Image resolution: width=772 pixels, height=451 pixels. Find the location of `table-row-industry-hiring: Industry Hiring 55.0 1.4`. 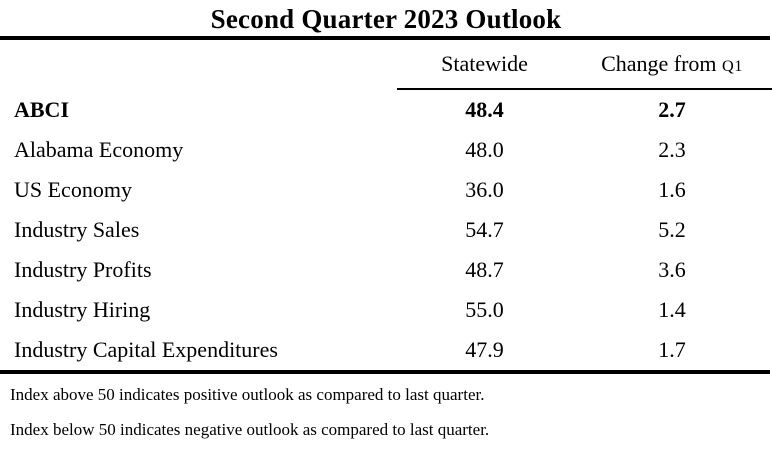

table-row-industry-hiring: Industry Hiring 55.0 1.4 is located at coordinates (386, 310).